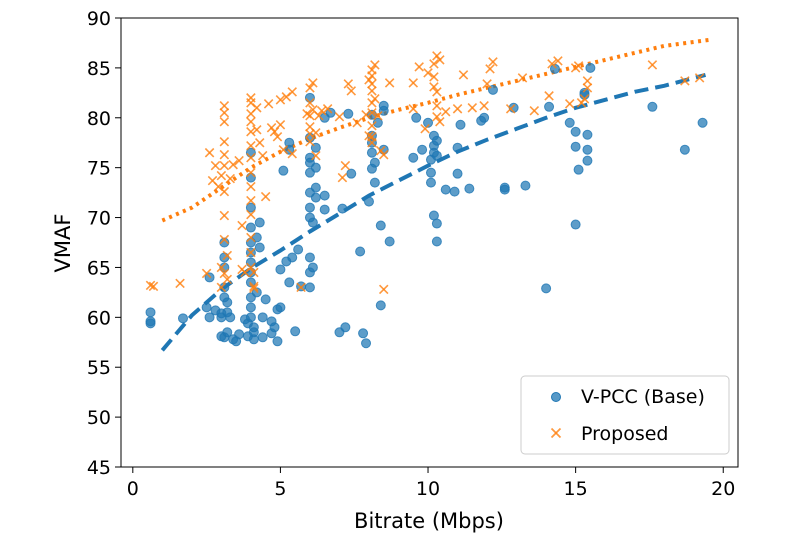 Image resolution: width=785 pixels, height=550 pixels. I want to click on y-tick-label: 50, so click(99, 418).